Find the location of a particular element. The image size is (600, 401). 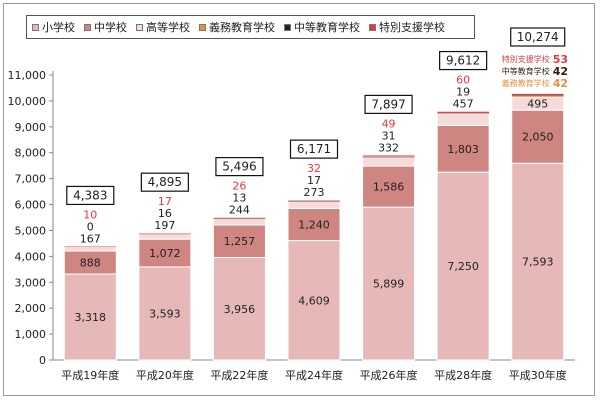

legend-label: 中学校 is located at coordinates (110, 27).